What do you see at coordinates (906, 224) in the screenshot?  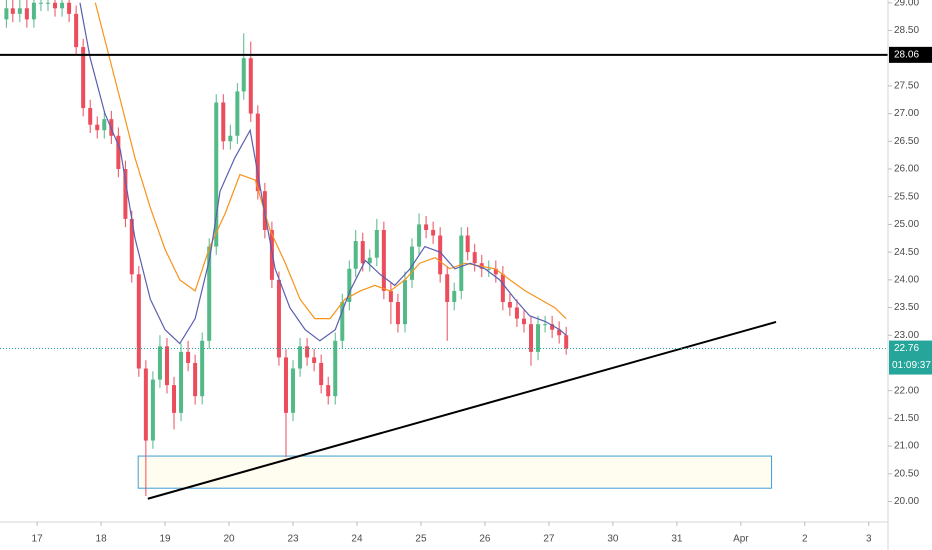 I see `y-tick-label: 25.00` at bounding box center [906, 224].